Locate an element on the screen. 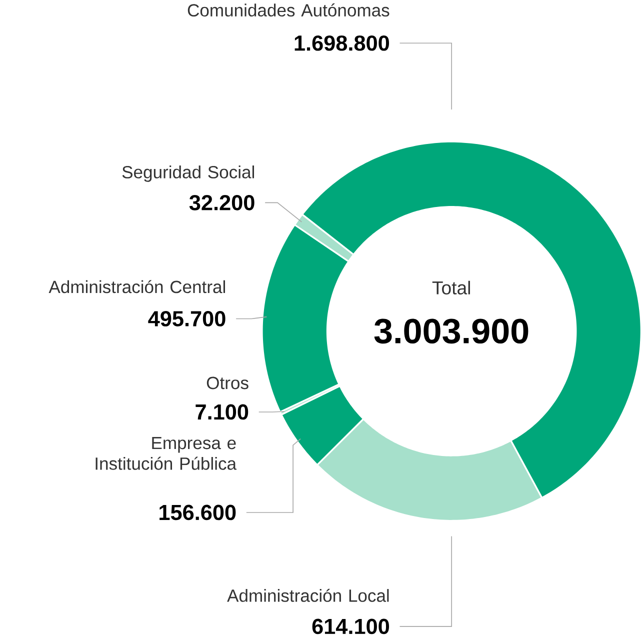 The image size is (642, 638). slice-label: Empresa e Institución Pública is located at coordinates (166, 453).